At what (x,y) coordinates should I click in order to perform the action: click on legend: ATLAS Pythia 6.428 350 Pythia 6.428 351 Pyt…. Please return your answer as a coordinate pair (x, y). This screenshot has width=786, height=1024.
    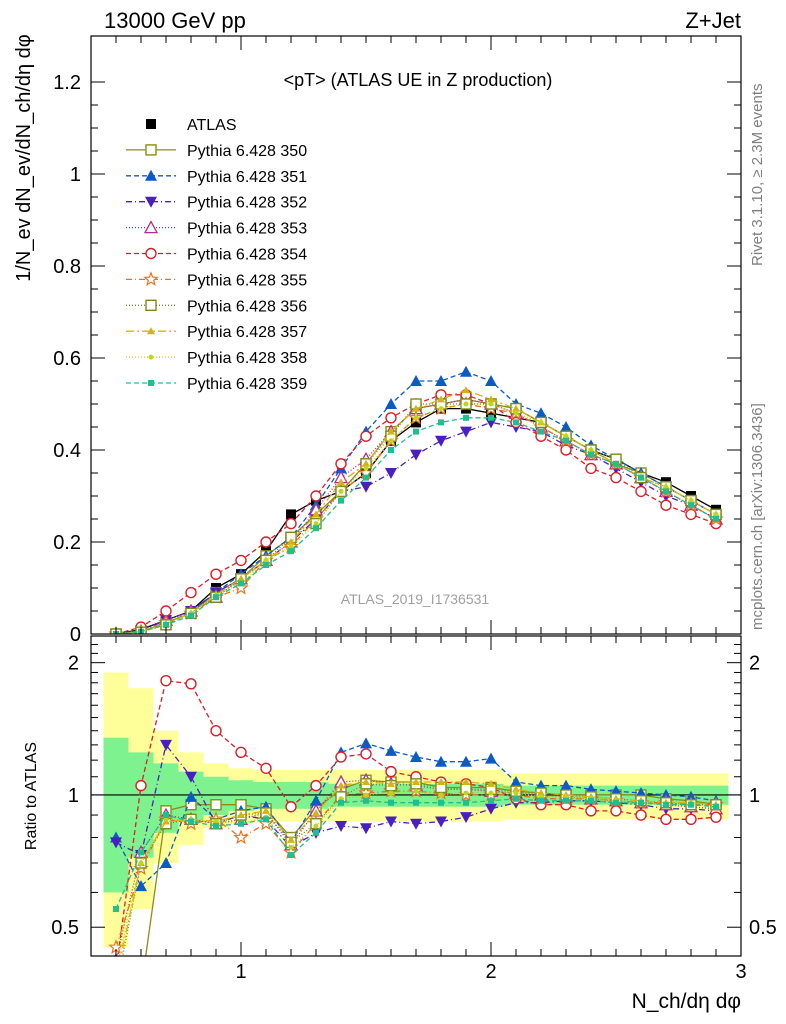
    Looking at the image, I should click on (216, 255).